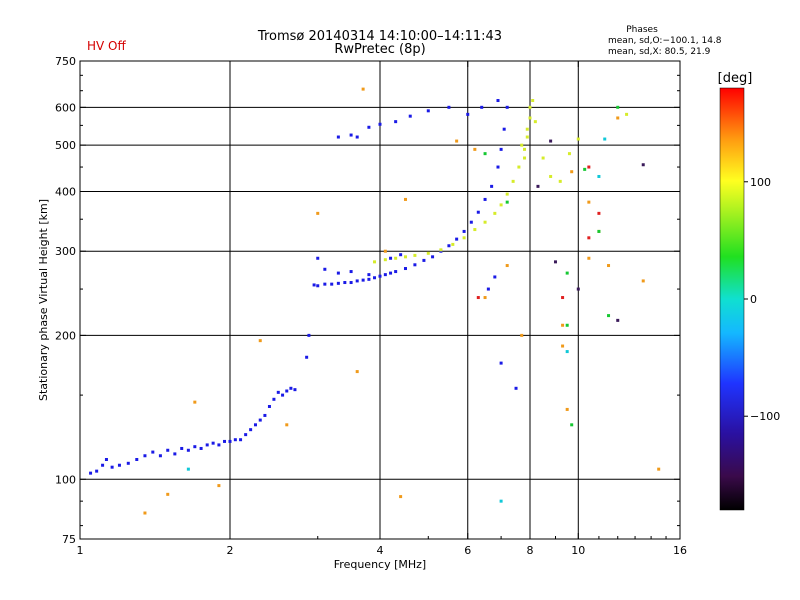 The height and width of the screenshot is (600, 800). Describe the element at coordinates (732, 299) in the screenshot. I see `colorbar-gradient` at that location.